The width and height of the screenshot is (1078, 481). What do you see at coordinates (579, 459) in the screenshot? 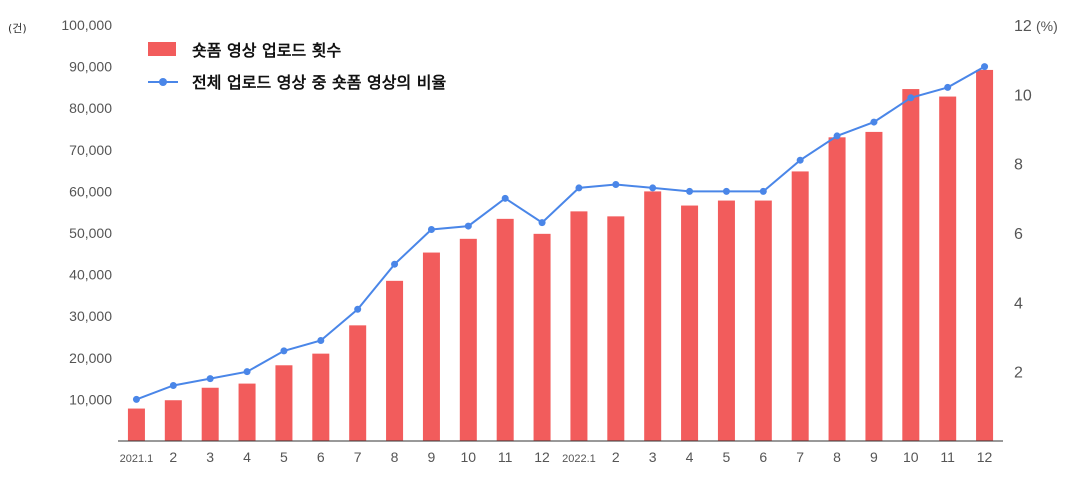
I see `x-tick-label: 2022.1` at bounding box center [579, 459].